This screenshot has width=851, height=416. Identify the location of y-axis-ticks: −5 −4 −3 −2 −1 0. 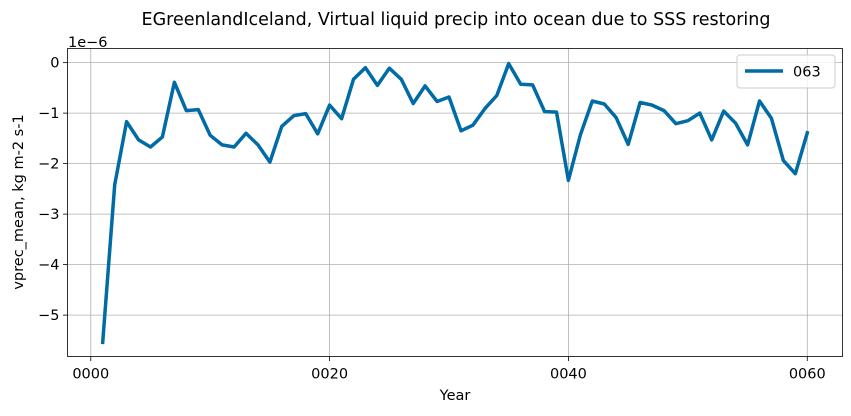
(53, 190).